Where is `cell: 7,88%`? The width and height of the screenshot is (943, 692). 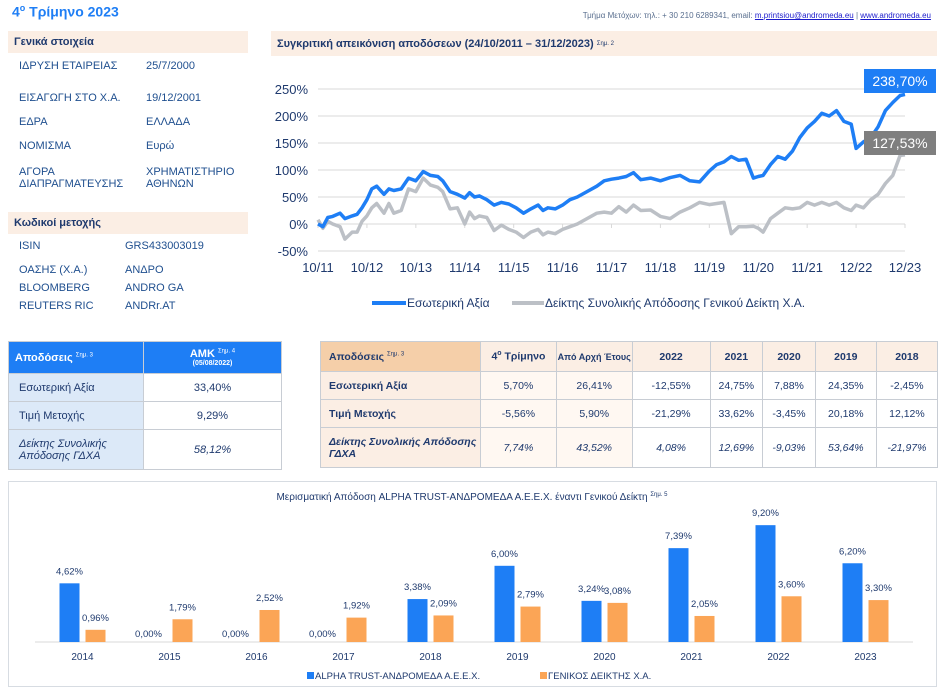 cell: 7,88% is located at coordinates (789, 385).